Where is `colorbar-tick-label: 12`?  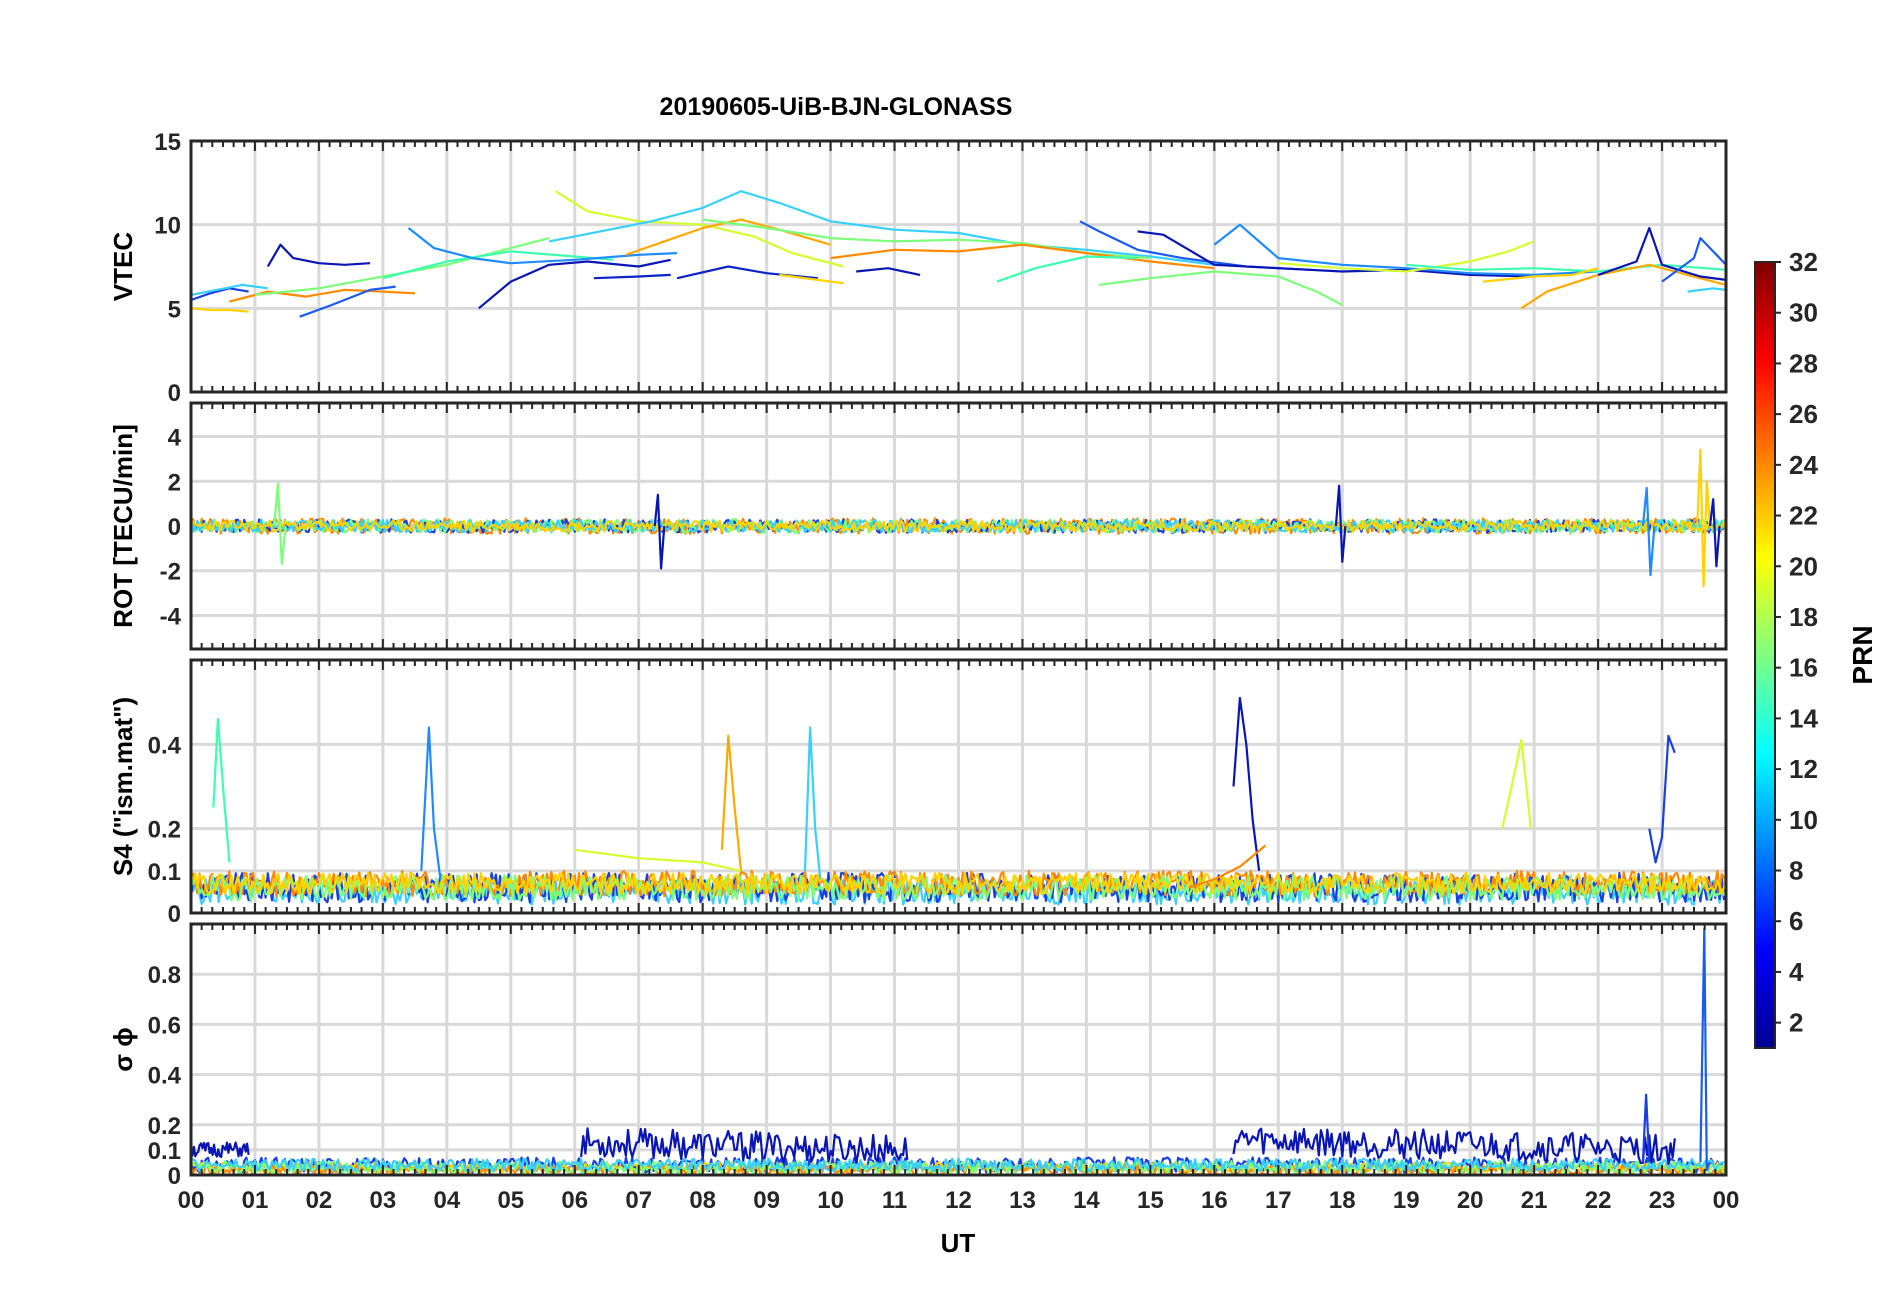
colorbar-tick-label: 12 is located at coordinates (1803, 769).